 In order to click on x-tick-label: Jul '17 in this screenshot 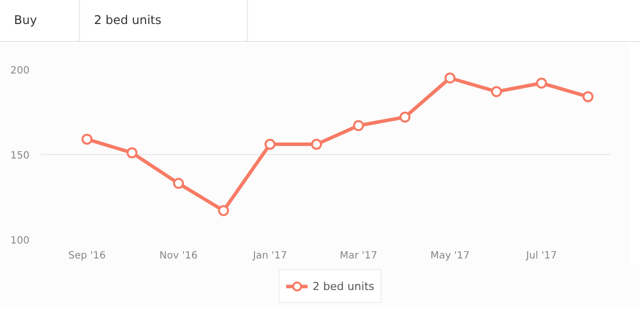, I will do `click(541, 256)`.